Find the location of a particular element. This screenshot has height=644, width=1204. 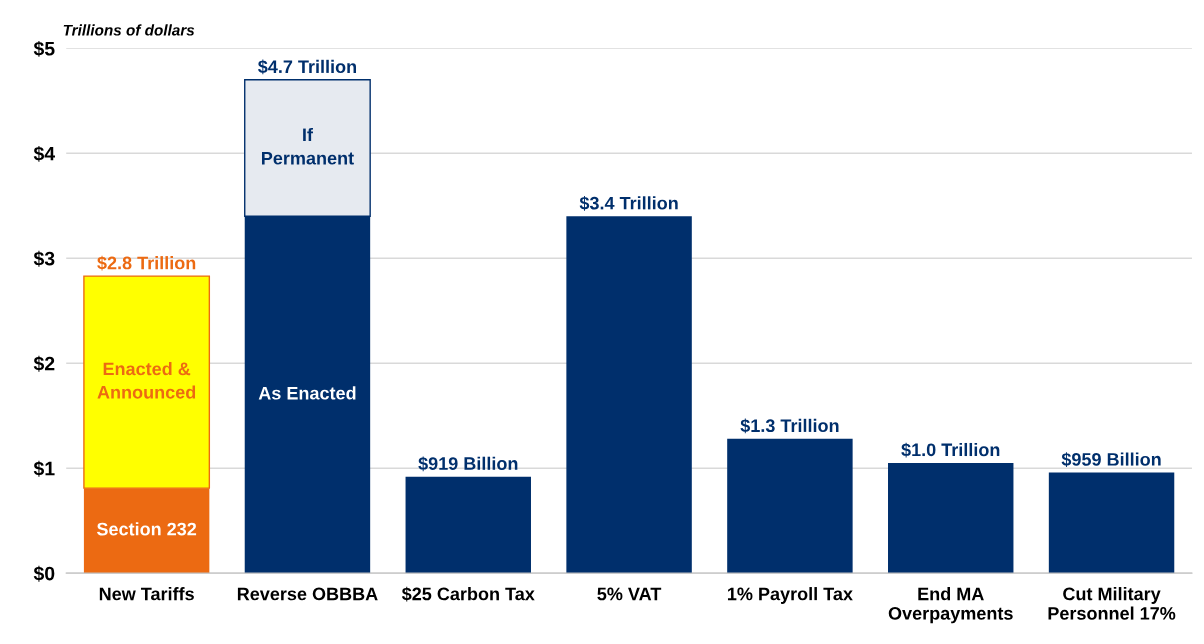

annotation: Section 232 is located at coordinates (146, 529).